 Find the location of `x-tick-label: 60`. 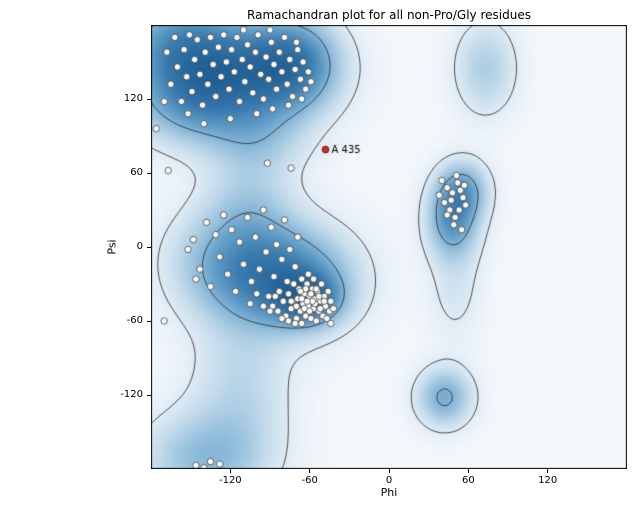

x-tick-label: 60 is located at coordinates (468, 480).